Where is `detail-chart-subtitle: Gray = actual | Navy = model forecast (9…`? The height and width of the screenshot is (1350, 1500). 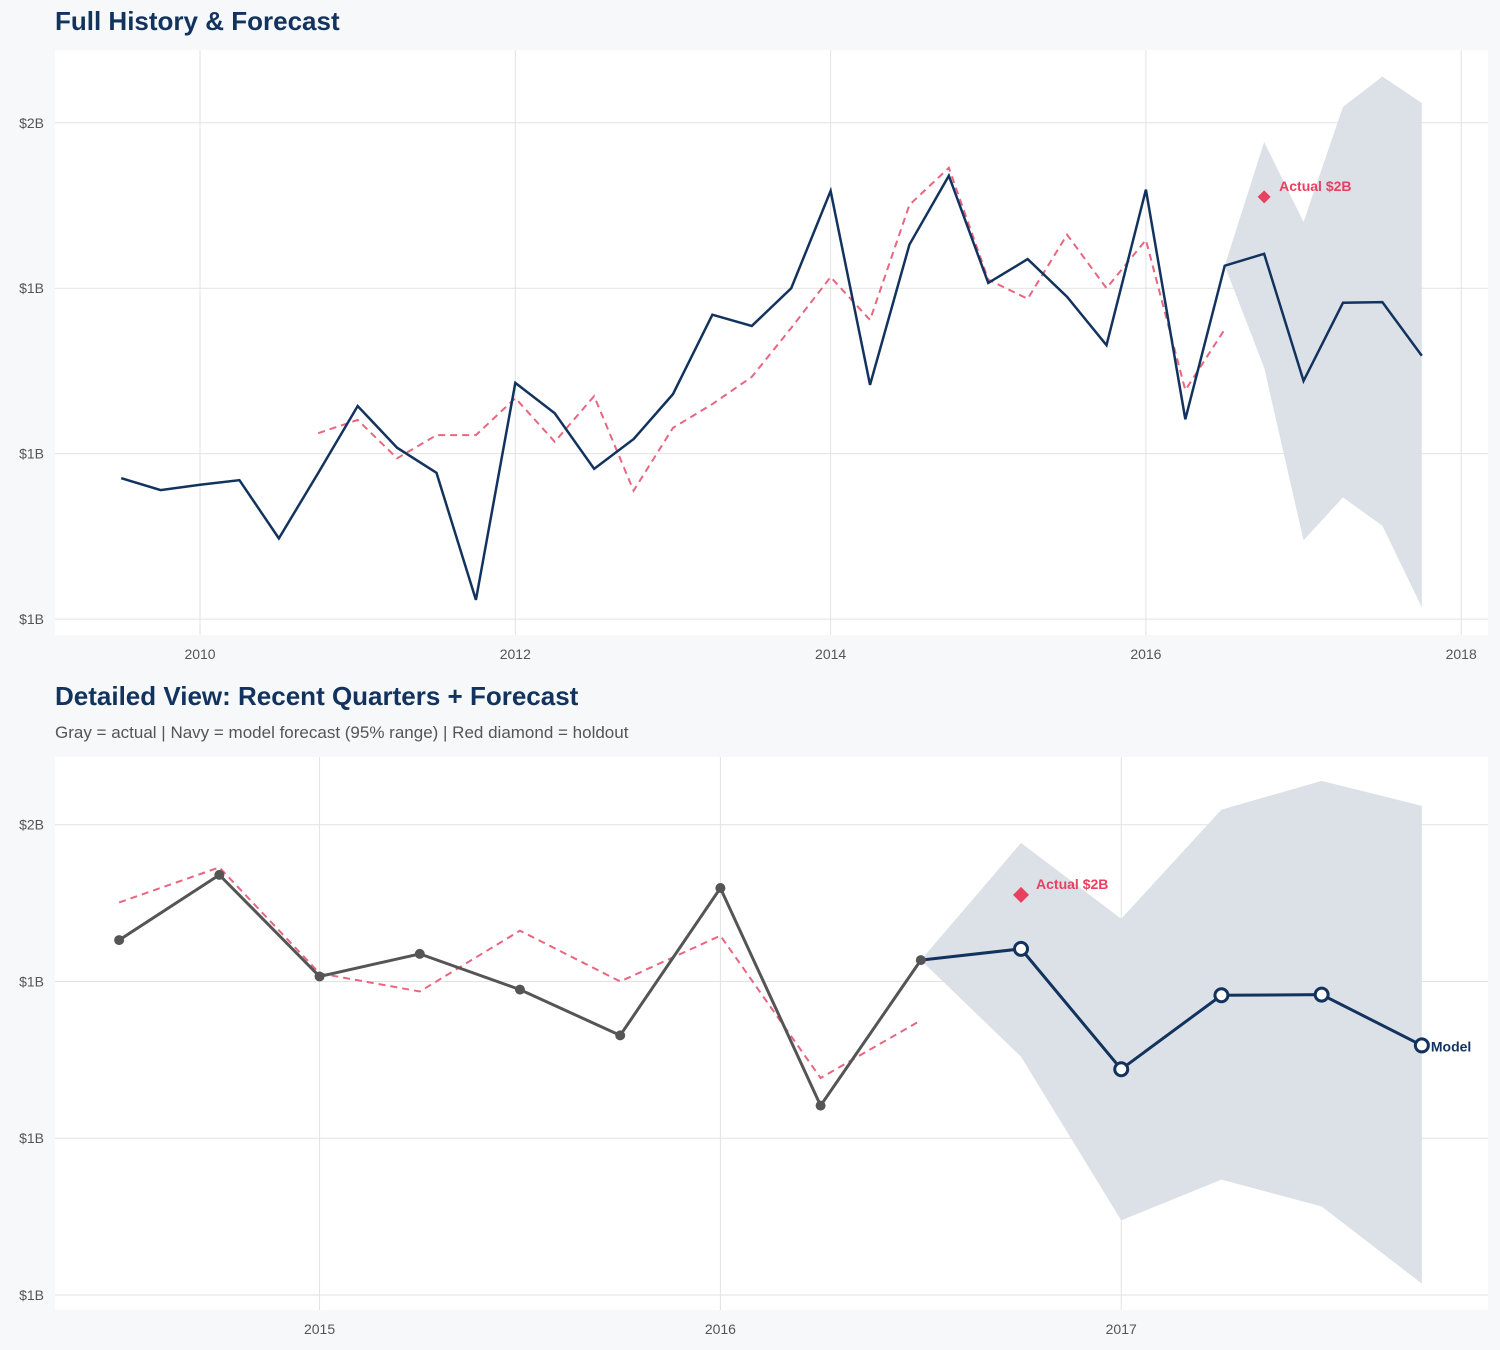 detail-chart-subtitle: Gray = actual | Navy = model forecast (9… is located at coordinates (342, 732).